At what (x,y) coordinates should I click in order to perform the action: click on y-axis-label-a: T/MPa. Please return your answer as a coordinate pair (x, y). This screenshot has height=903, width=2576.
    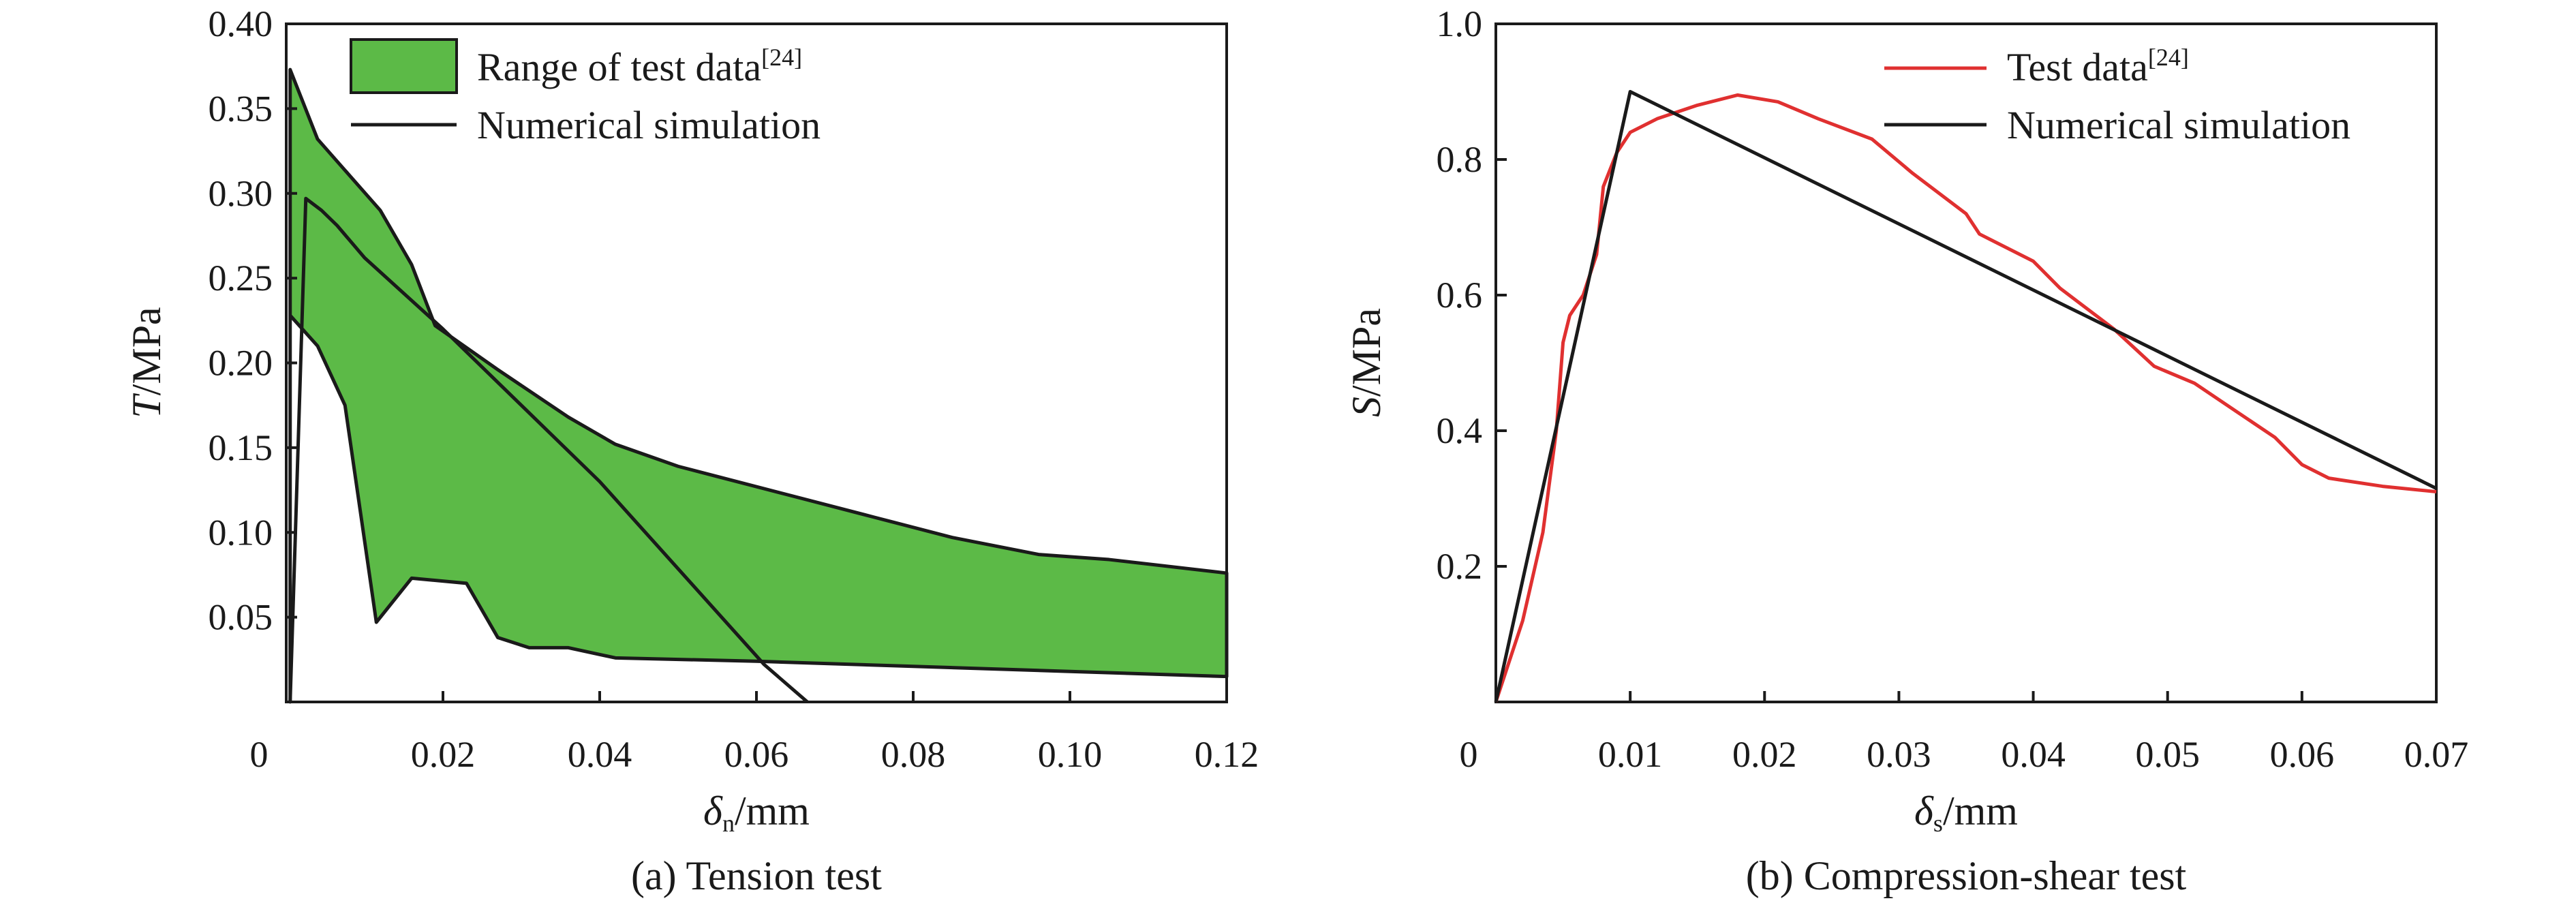
    Looking at the image, I should click on (146, 362).